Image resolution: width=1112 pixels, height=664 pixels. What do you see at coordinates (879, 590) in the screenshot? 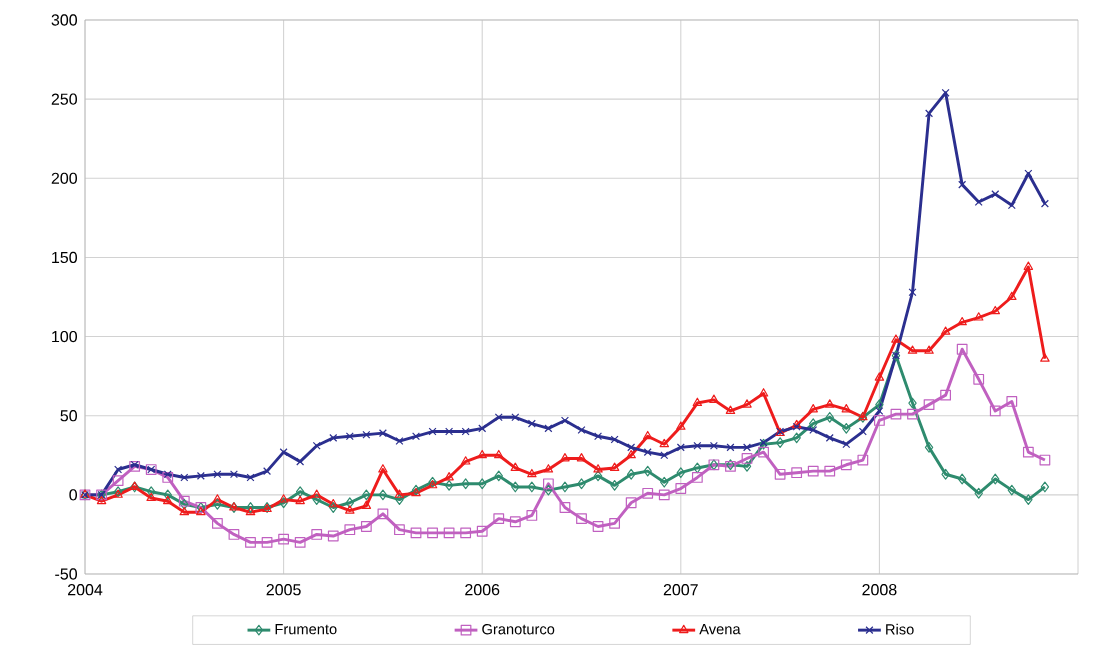
I see `x-tick-label: 2008` at bounding box center [879, 590].